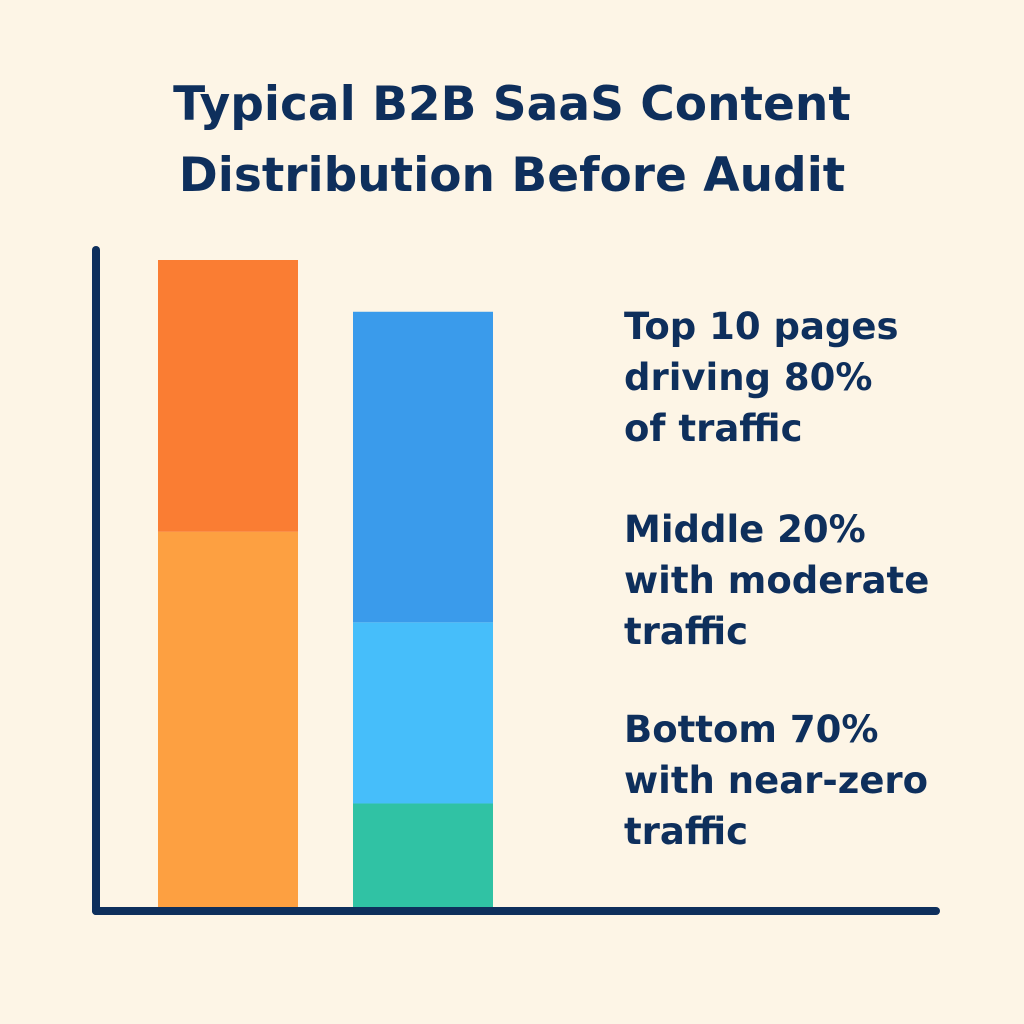 This screenshot has width=1024, height=1024. I want to click on chart-title-line-2: Distribution Before Audit, so click(512, 175).